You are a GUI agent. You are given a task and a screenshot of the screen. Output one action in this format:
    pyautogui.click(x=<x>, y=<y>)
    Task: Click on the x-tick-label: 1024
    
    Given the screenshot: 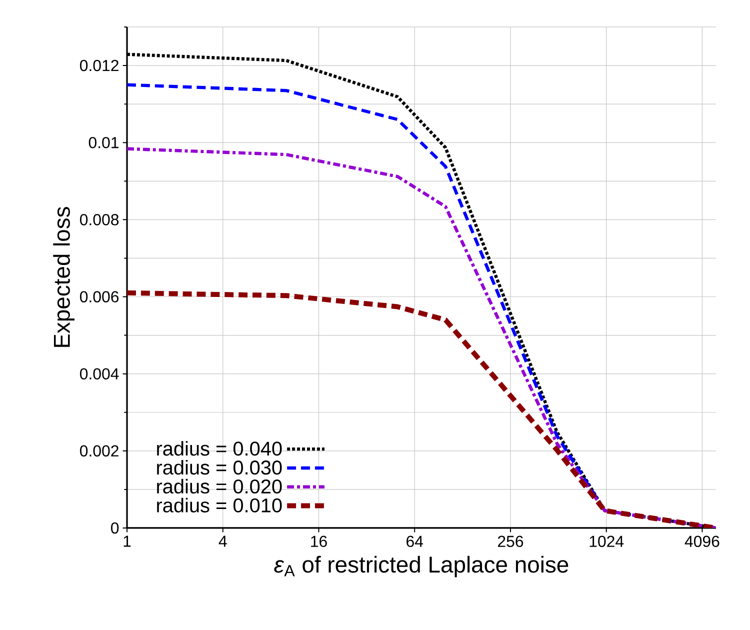 What is the action you would take?
    pyautogui.click(x=607, y=542)
    